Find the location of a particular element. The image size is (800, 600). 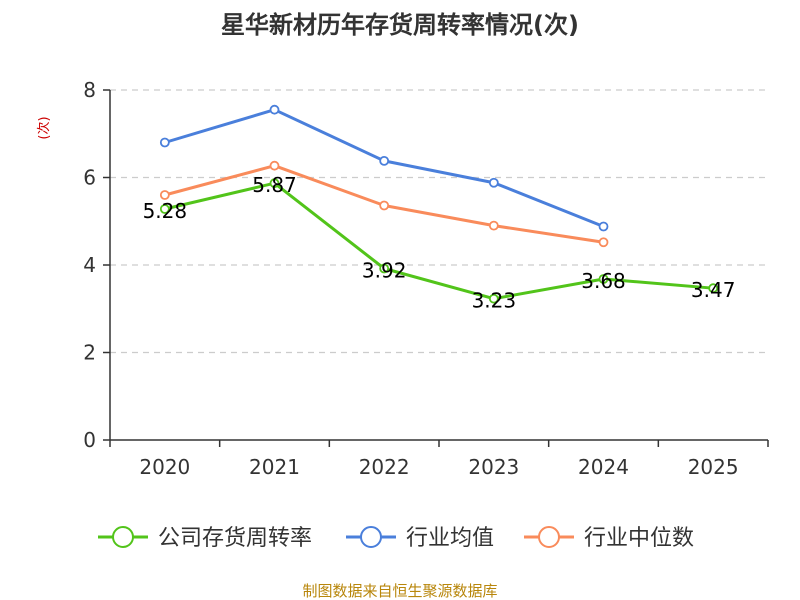

legend-item-2: 行业中位数 is located at coordinates (609, 538).